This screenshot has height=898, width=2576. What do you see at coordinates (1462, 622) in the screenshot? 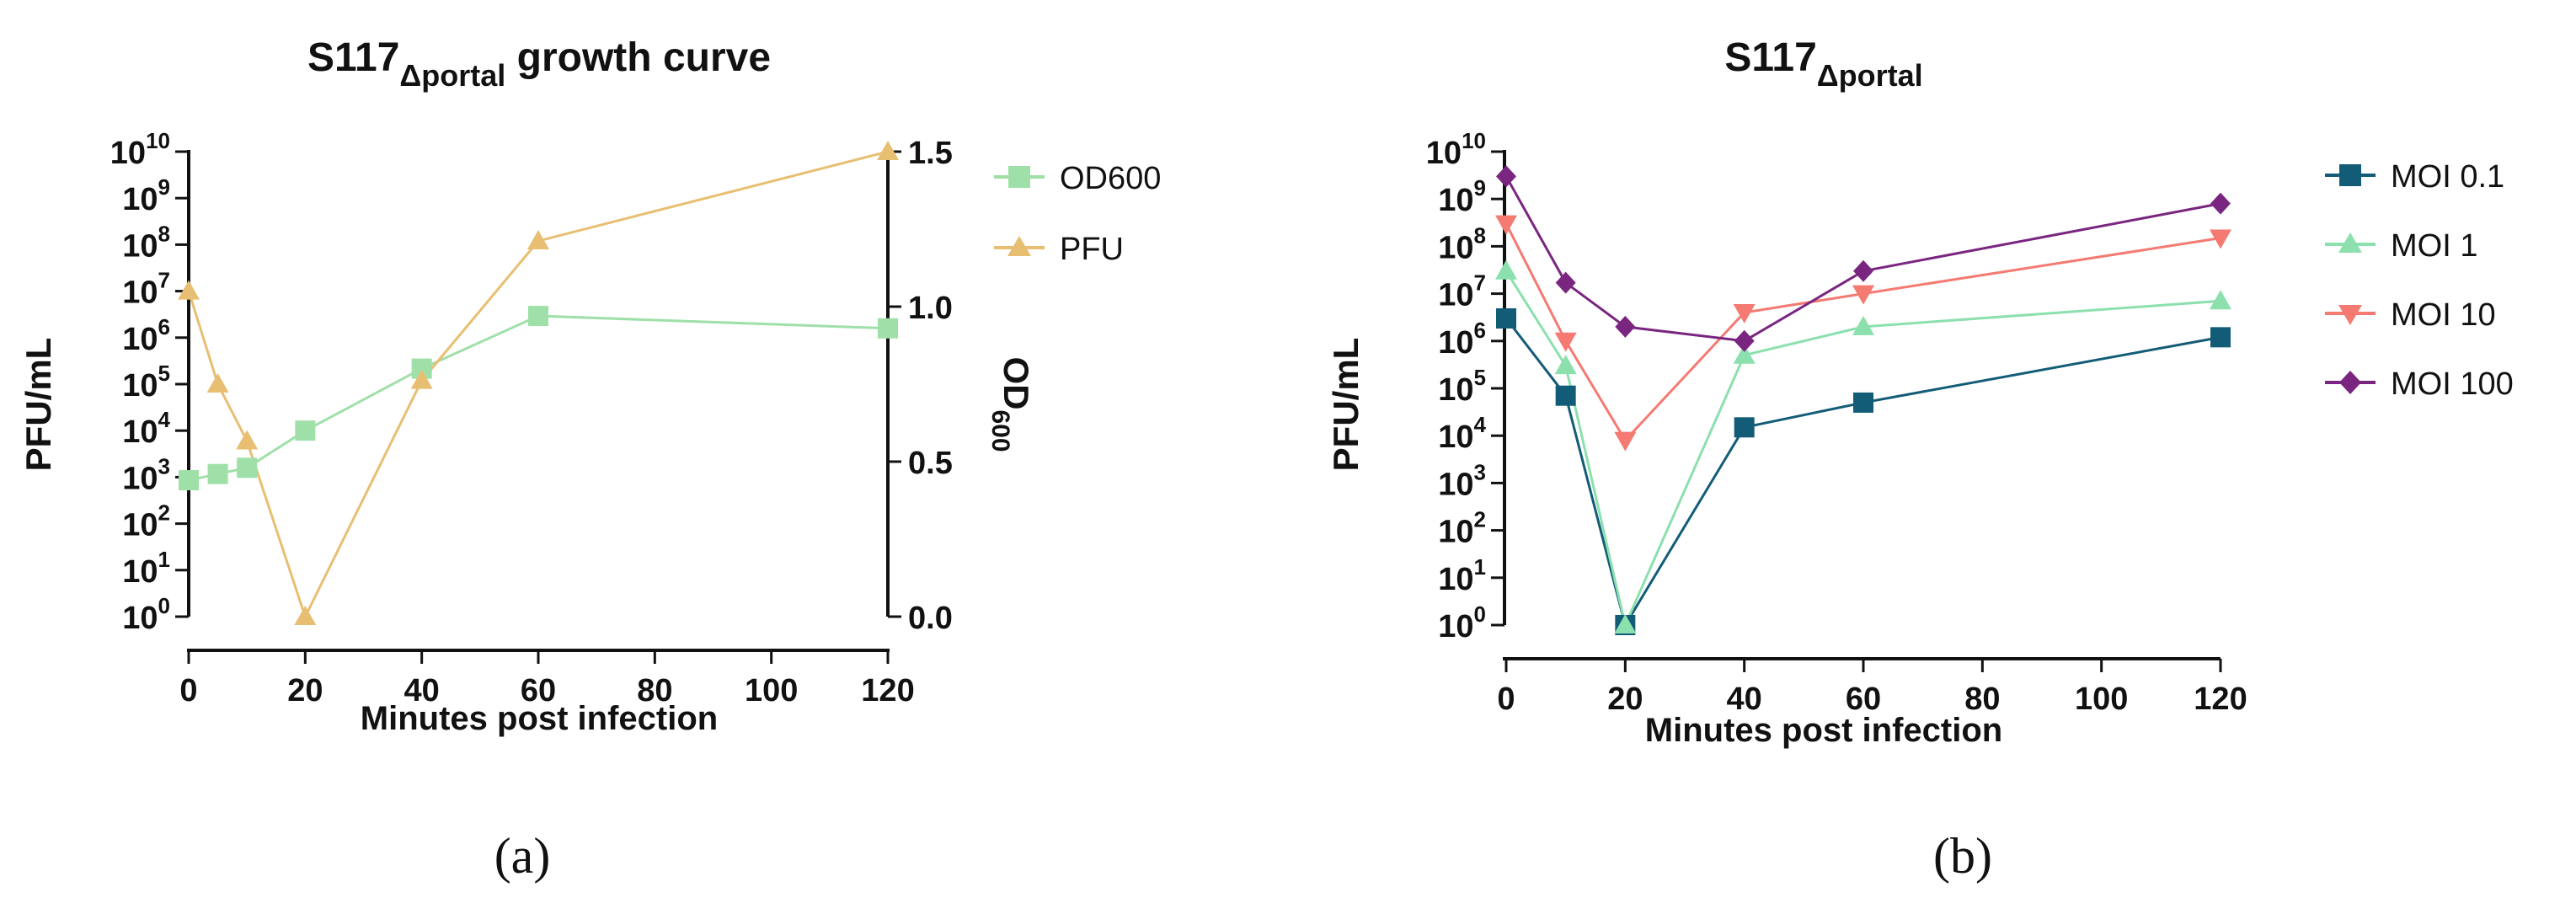
I see `panel-b-y-tick-label: 10⁰` at bounding box center [1462, 622].